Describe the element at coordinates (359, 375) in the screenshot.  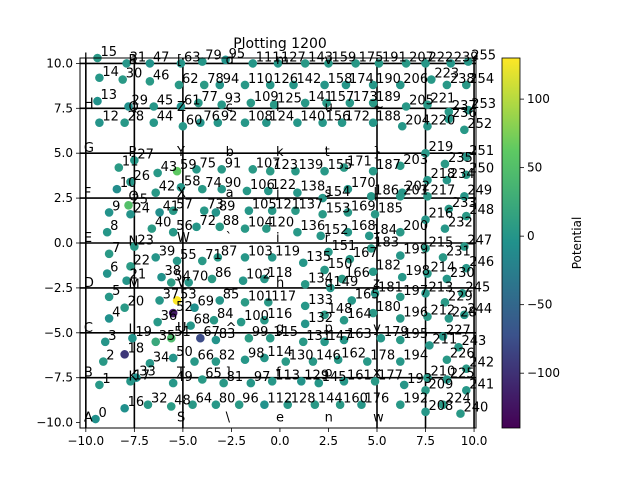
I see `point-label: 161` at that location.